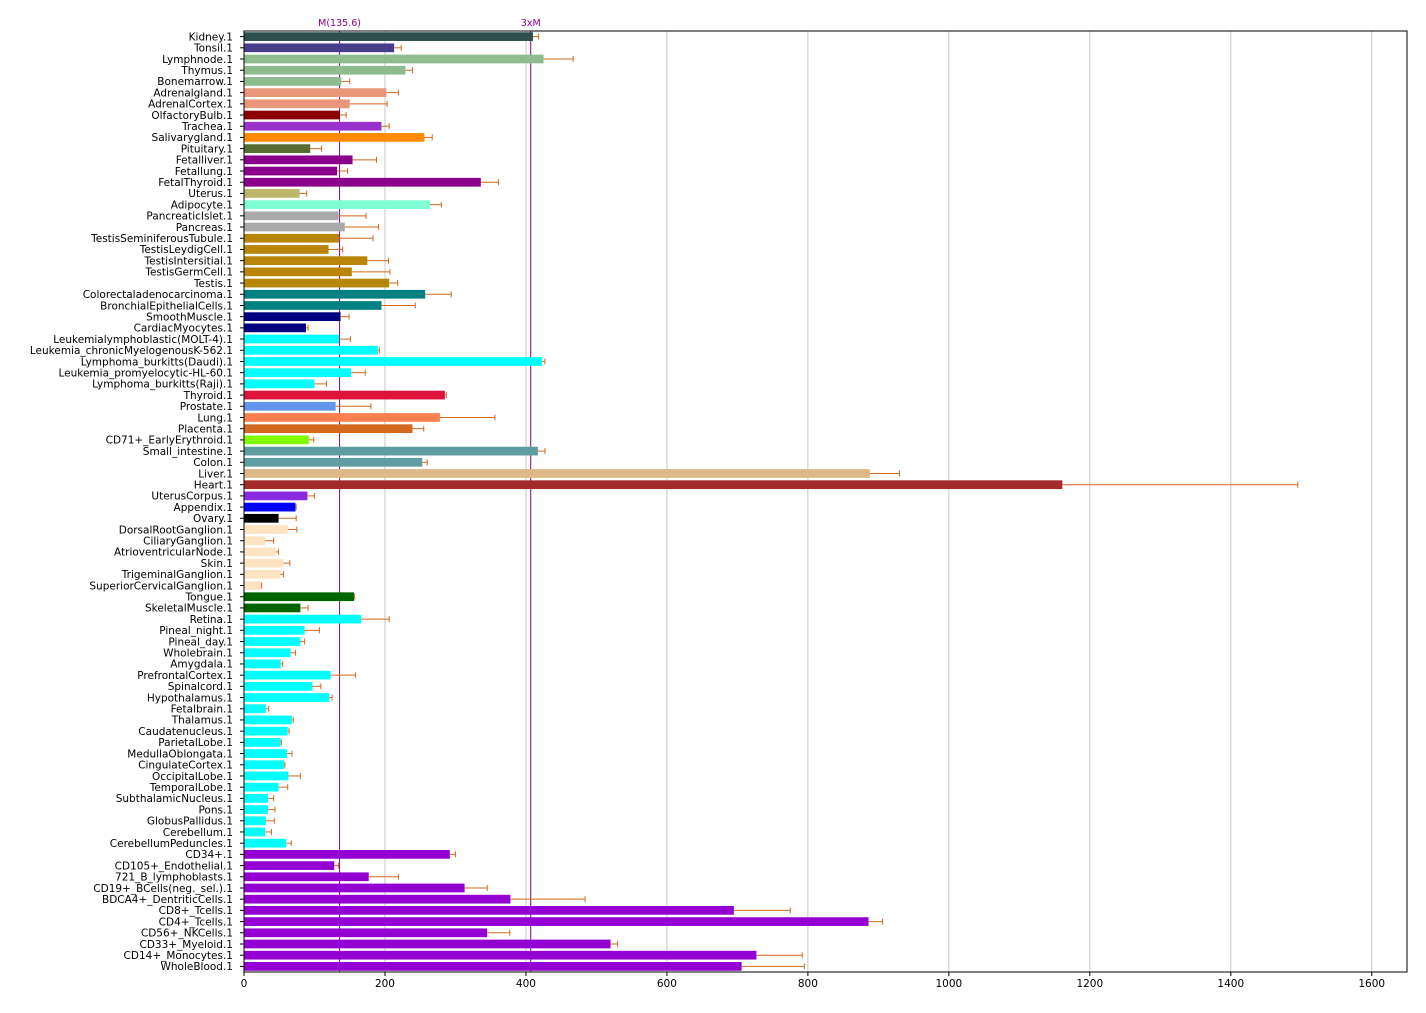  I want to click on y-tick-label-skin-1: Skin.1, so click(217, 564).